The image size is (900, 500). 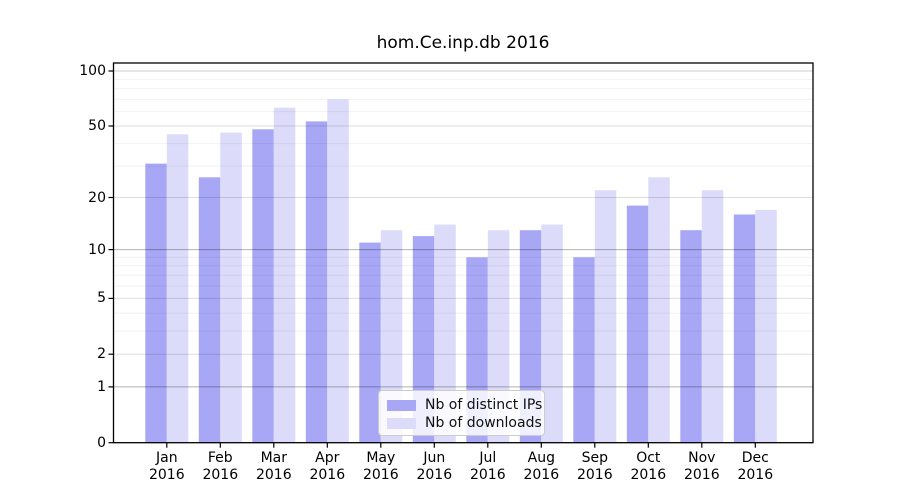 I want to click on x-tick-month: Jul, so click(x=488, y=458).